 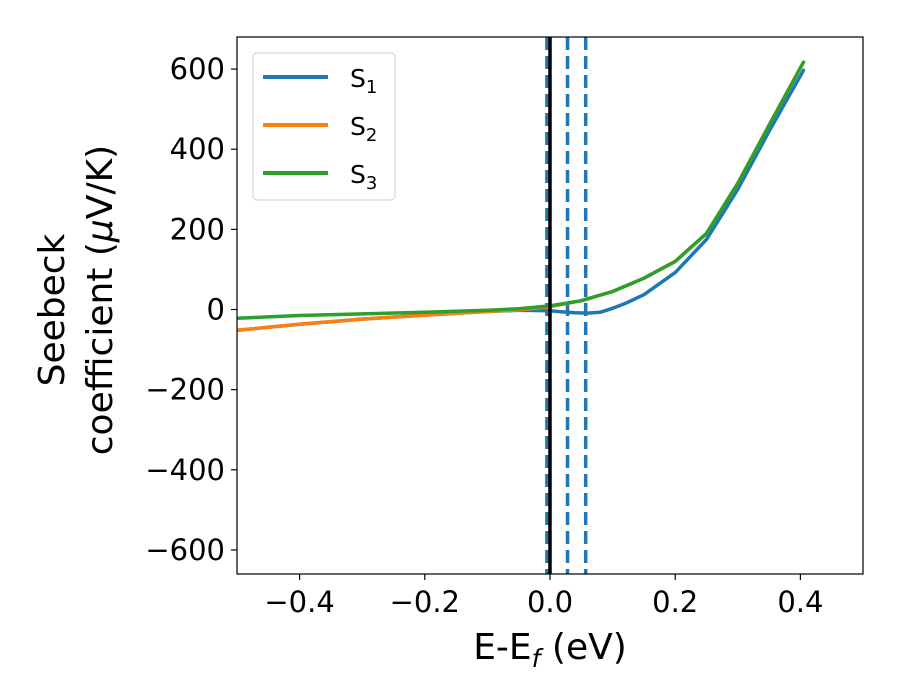 What do you see at coordinates (299, 602) in the screenshot?
I see `x-tick-label: −0.4` at bounding box center [299, 602].